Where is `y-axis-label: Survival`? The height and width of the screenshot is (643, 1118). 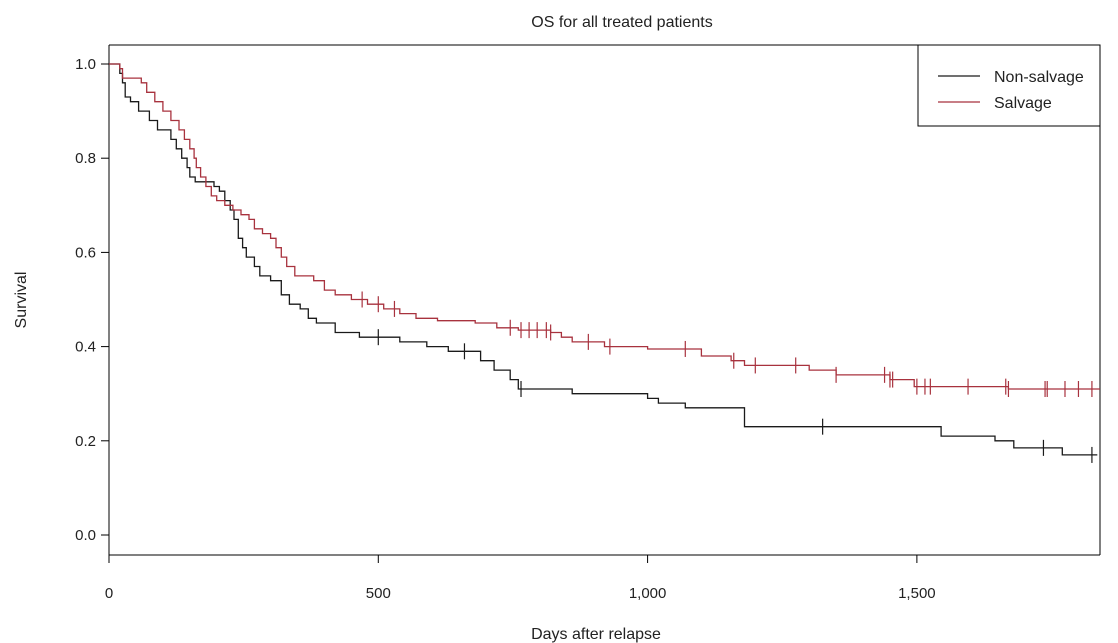
y-axis-label: Survival is located at coordinates (21, 300).